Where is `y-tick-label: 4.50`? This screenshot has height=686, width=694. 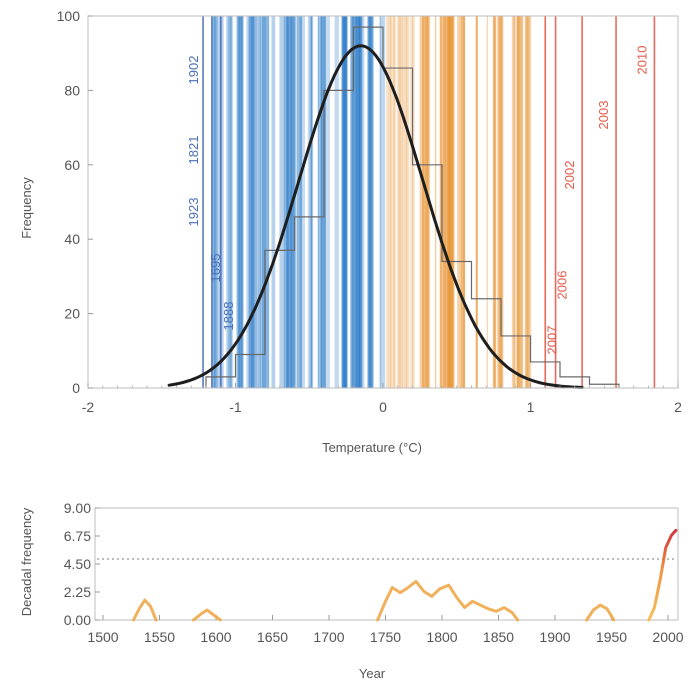
y-tick-label: 4.50 is located at coordinates (77, 564).